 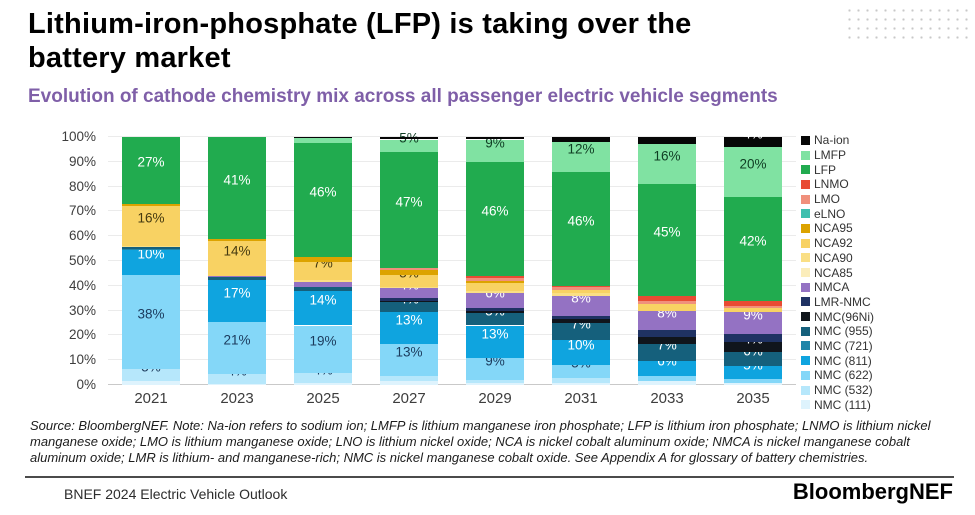 I want to click on bar-segment-nca95-2023, so click(x=237, y=240).